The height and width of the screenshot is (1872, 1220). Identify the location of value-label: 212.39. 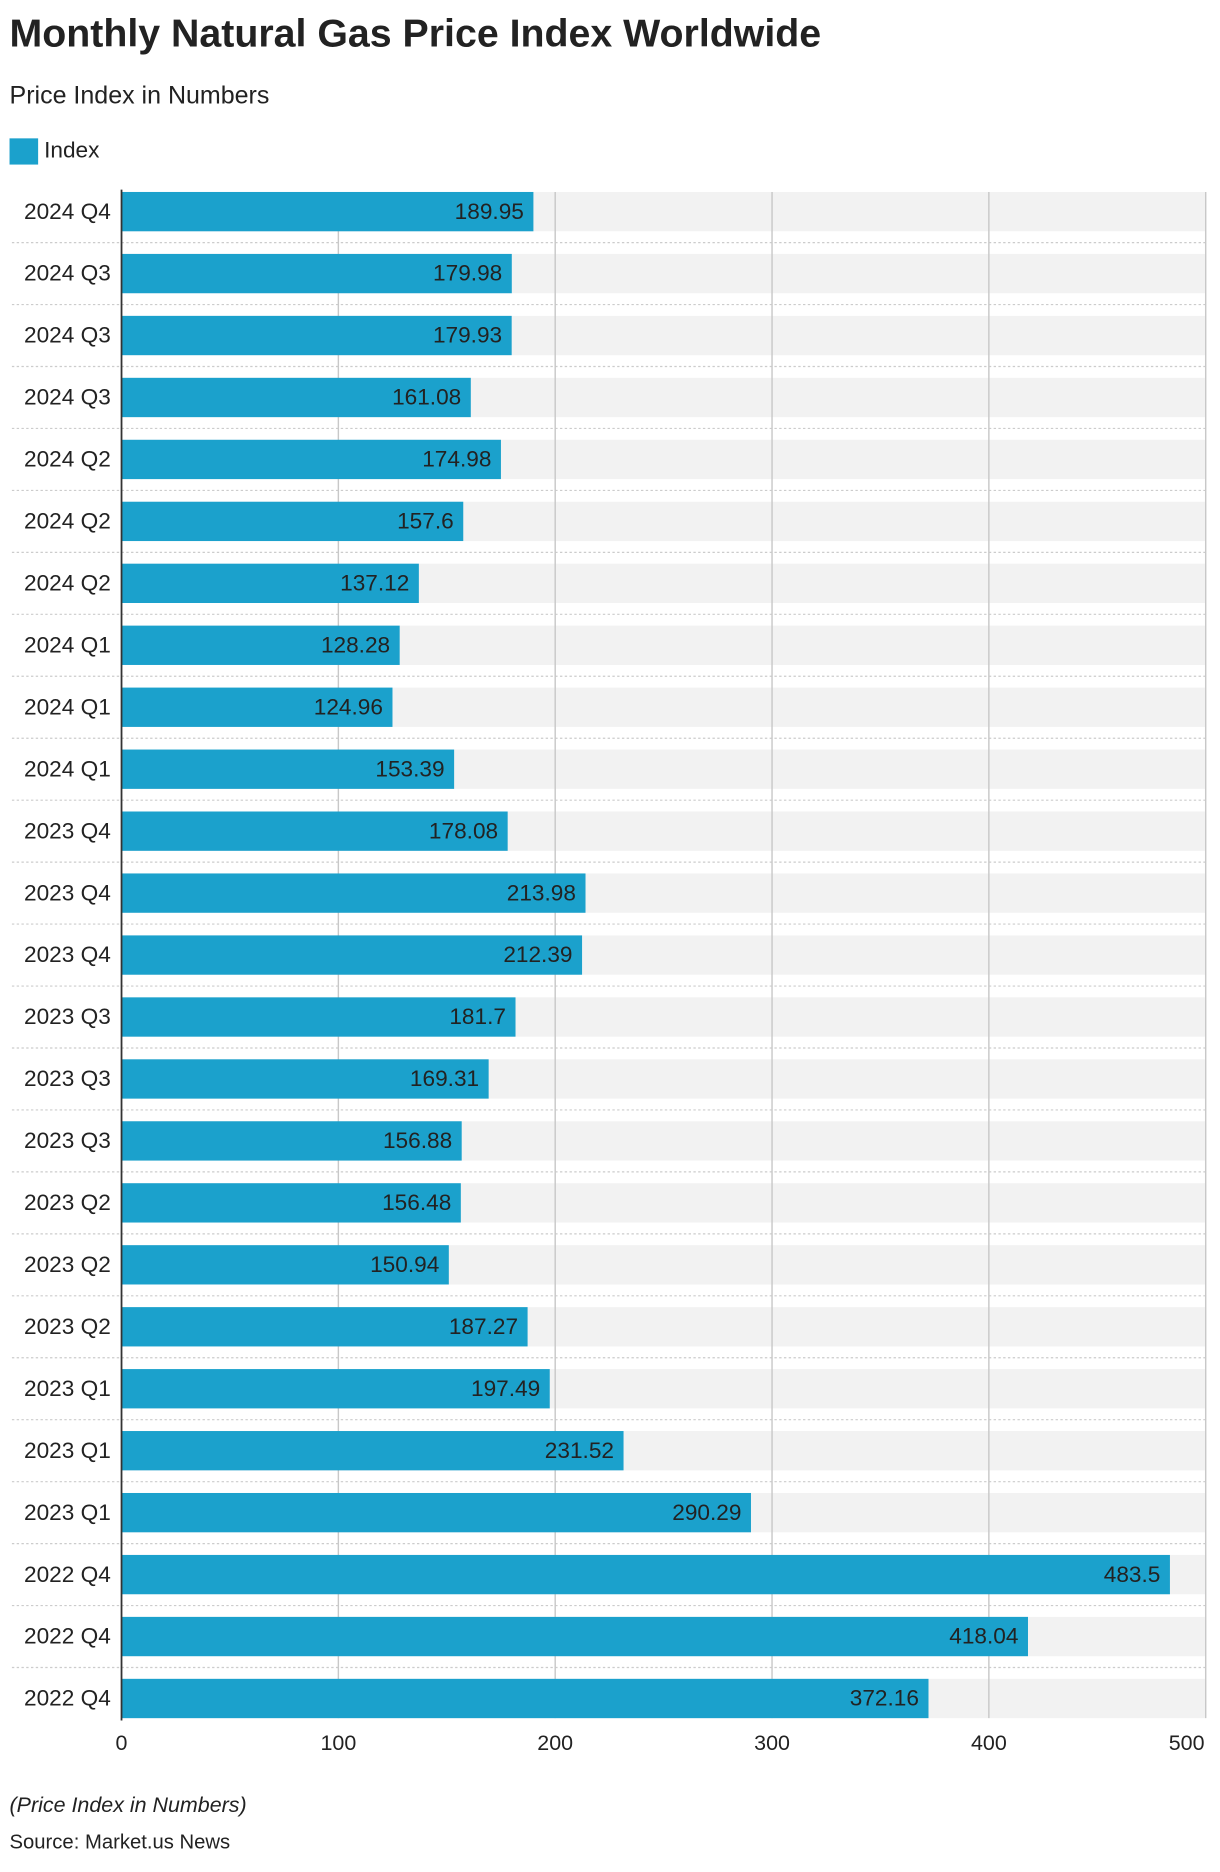
(537, 954).